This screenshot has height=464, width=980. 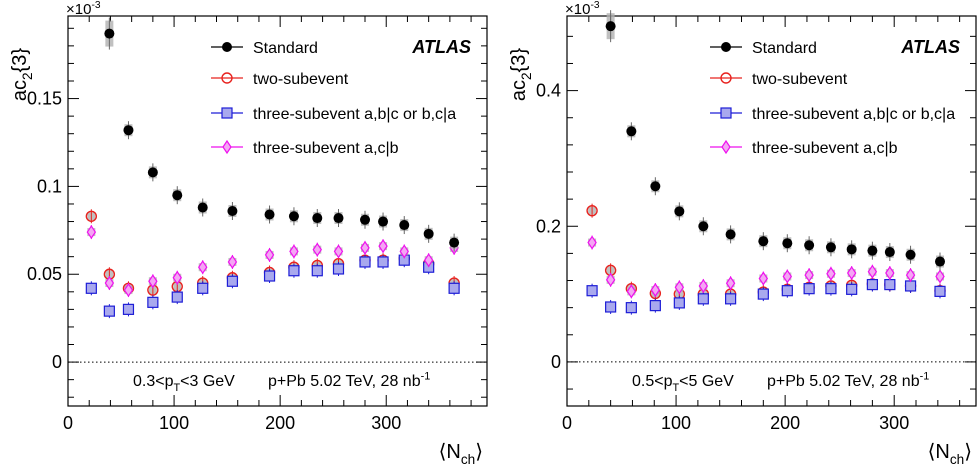 What do you see at coordinates (95, 5) in the screenshot?
I see `left-y-exponent-sup: -3` at bounding box center [95, 5].